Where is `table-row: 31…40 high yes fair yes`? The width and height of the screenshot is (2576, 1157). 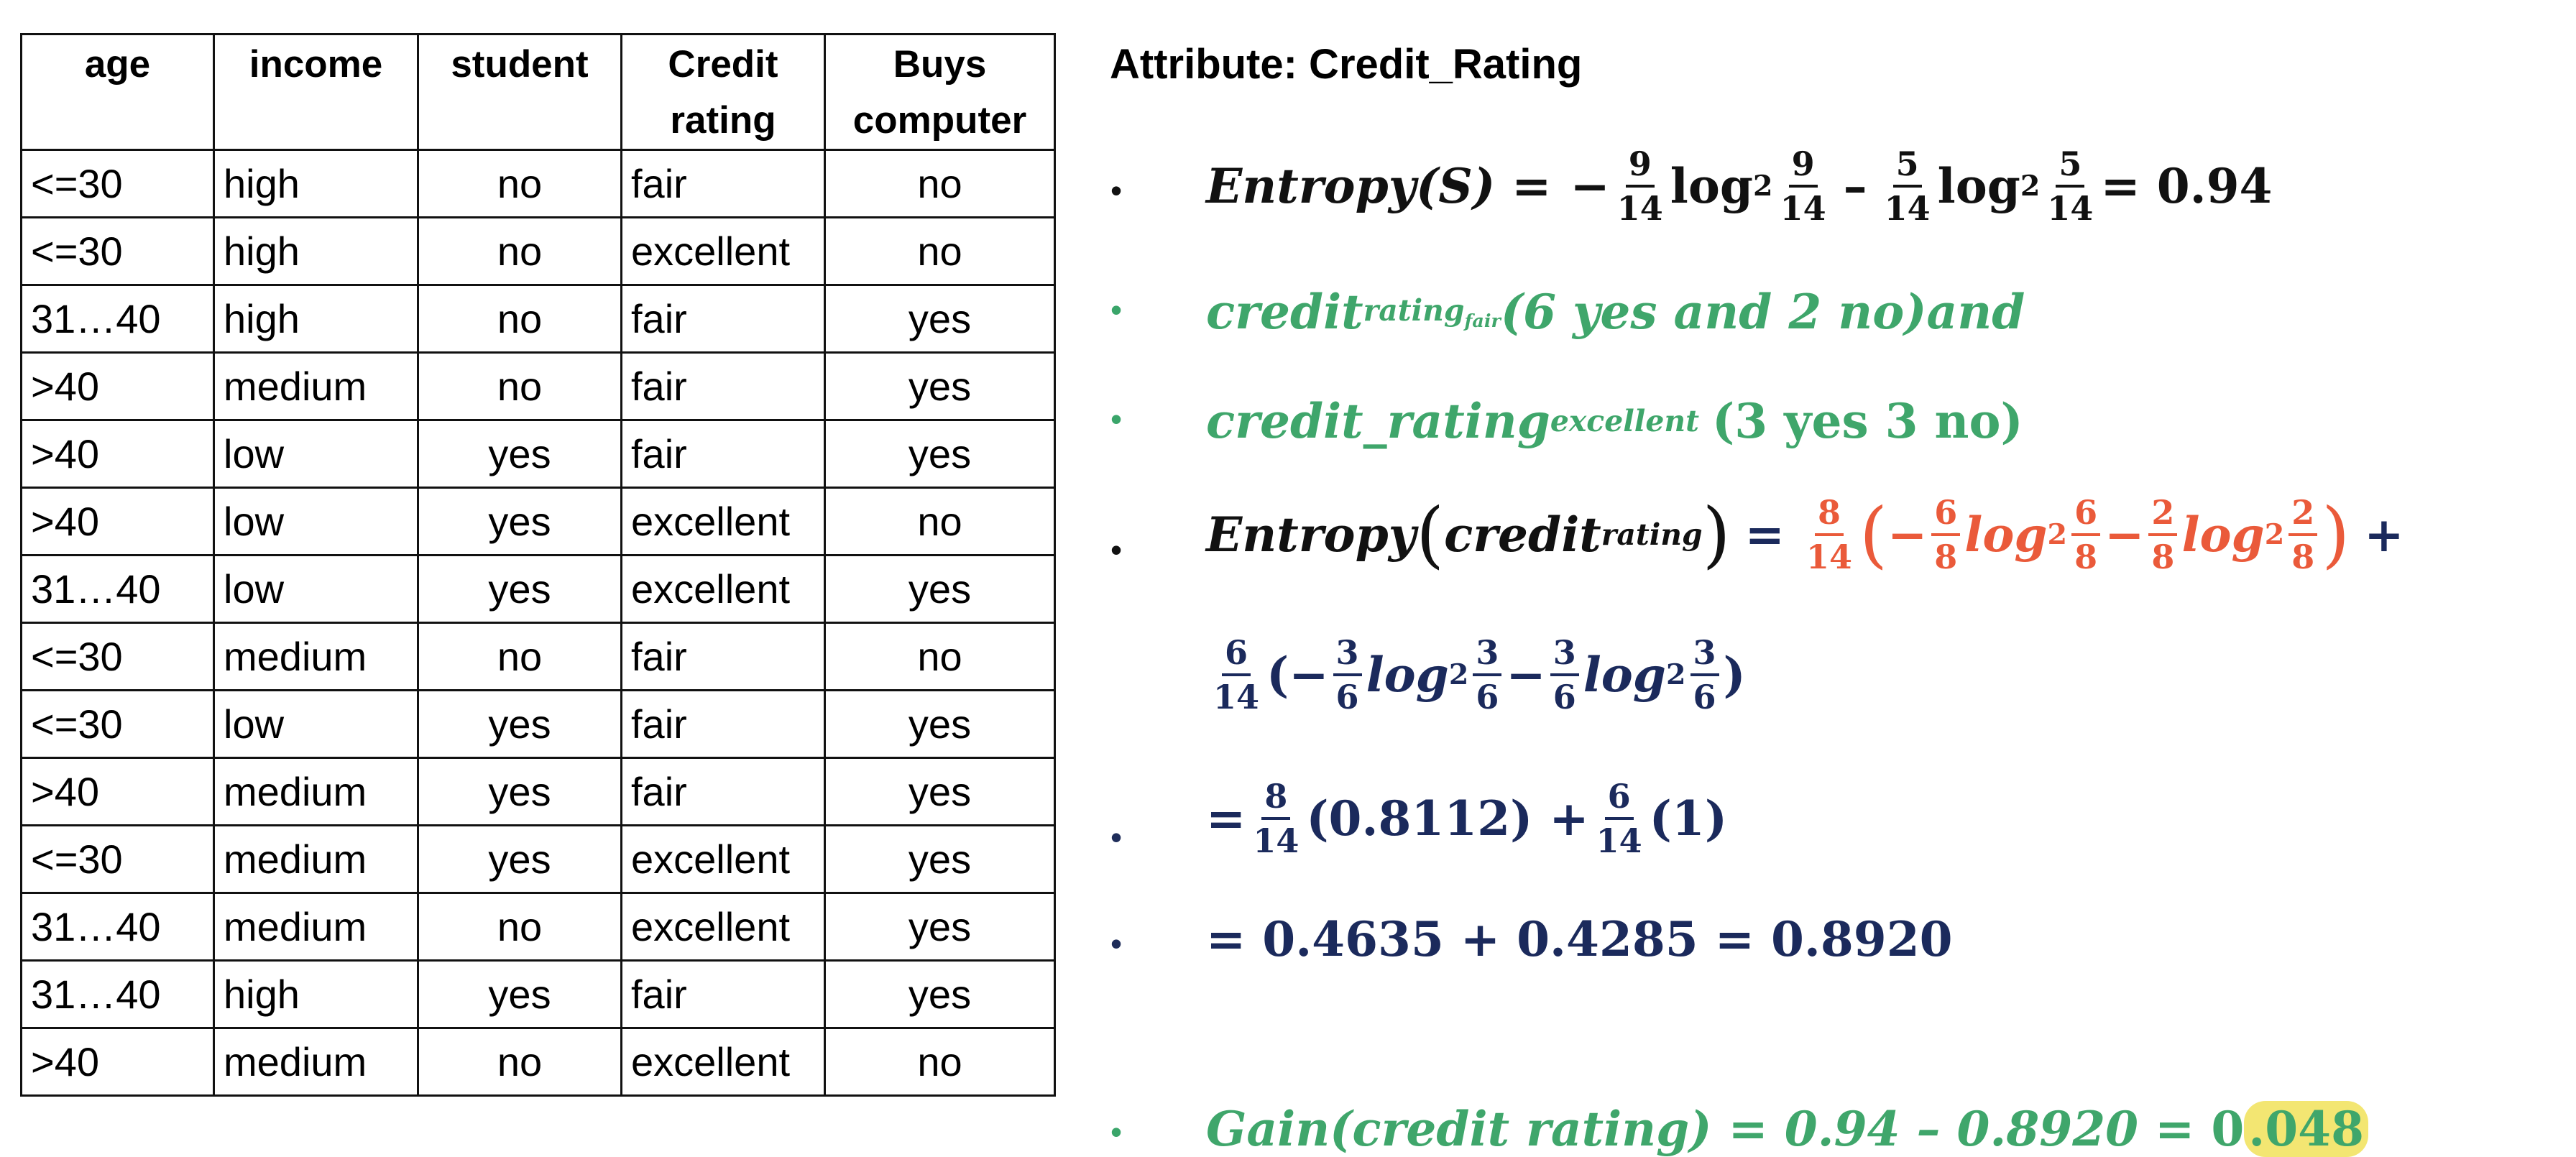 table-row: 31…40 high yes fair yes is located at coordinates (538, 994).